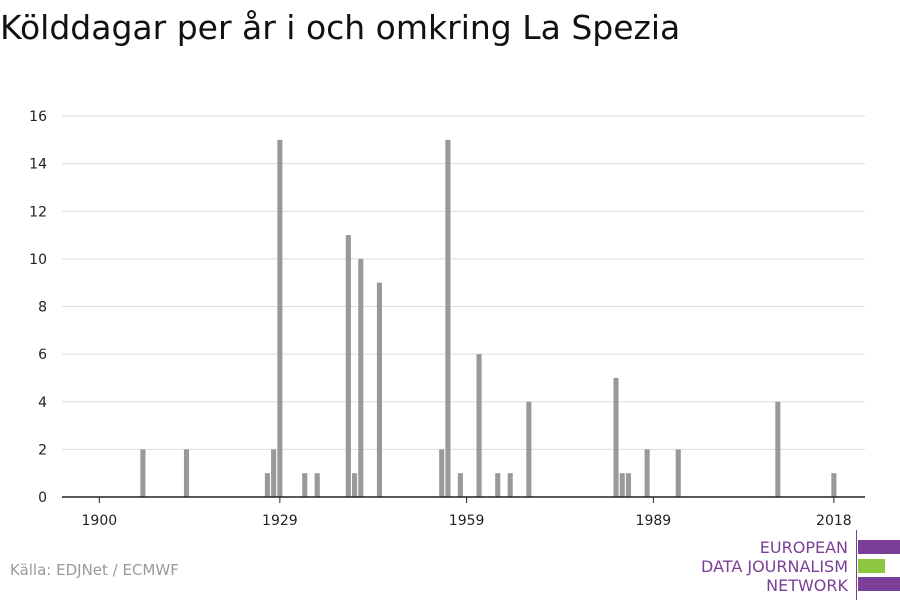 The image size is (900, 600). I want to click on y-tick-label: 4, so click(42, 403).